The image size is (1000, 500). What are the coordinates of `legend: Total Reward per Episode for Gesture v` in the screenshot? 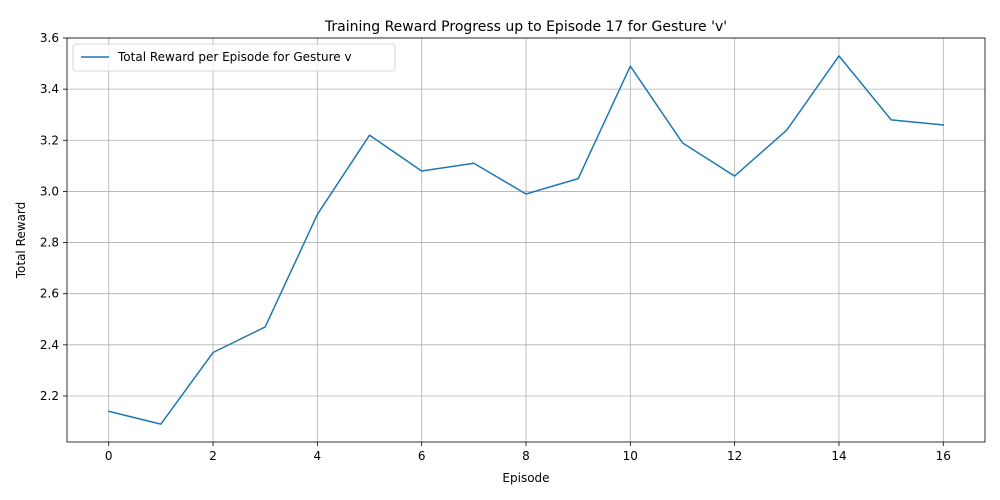 It's located at (234, 57).